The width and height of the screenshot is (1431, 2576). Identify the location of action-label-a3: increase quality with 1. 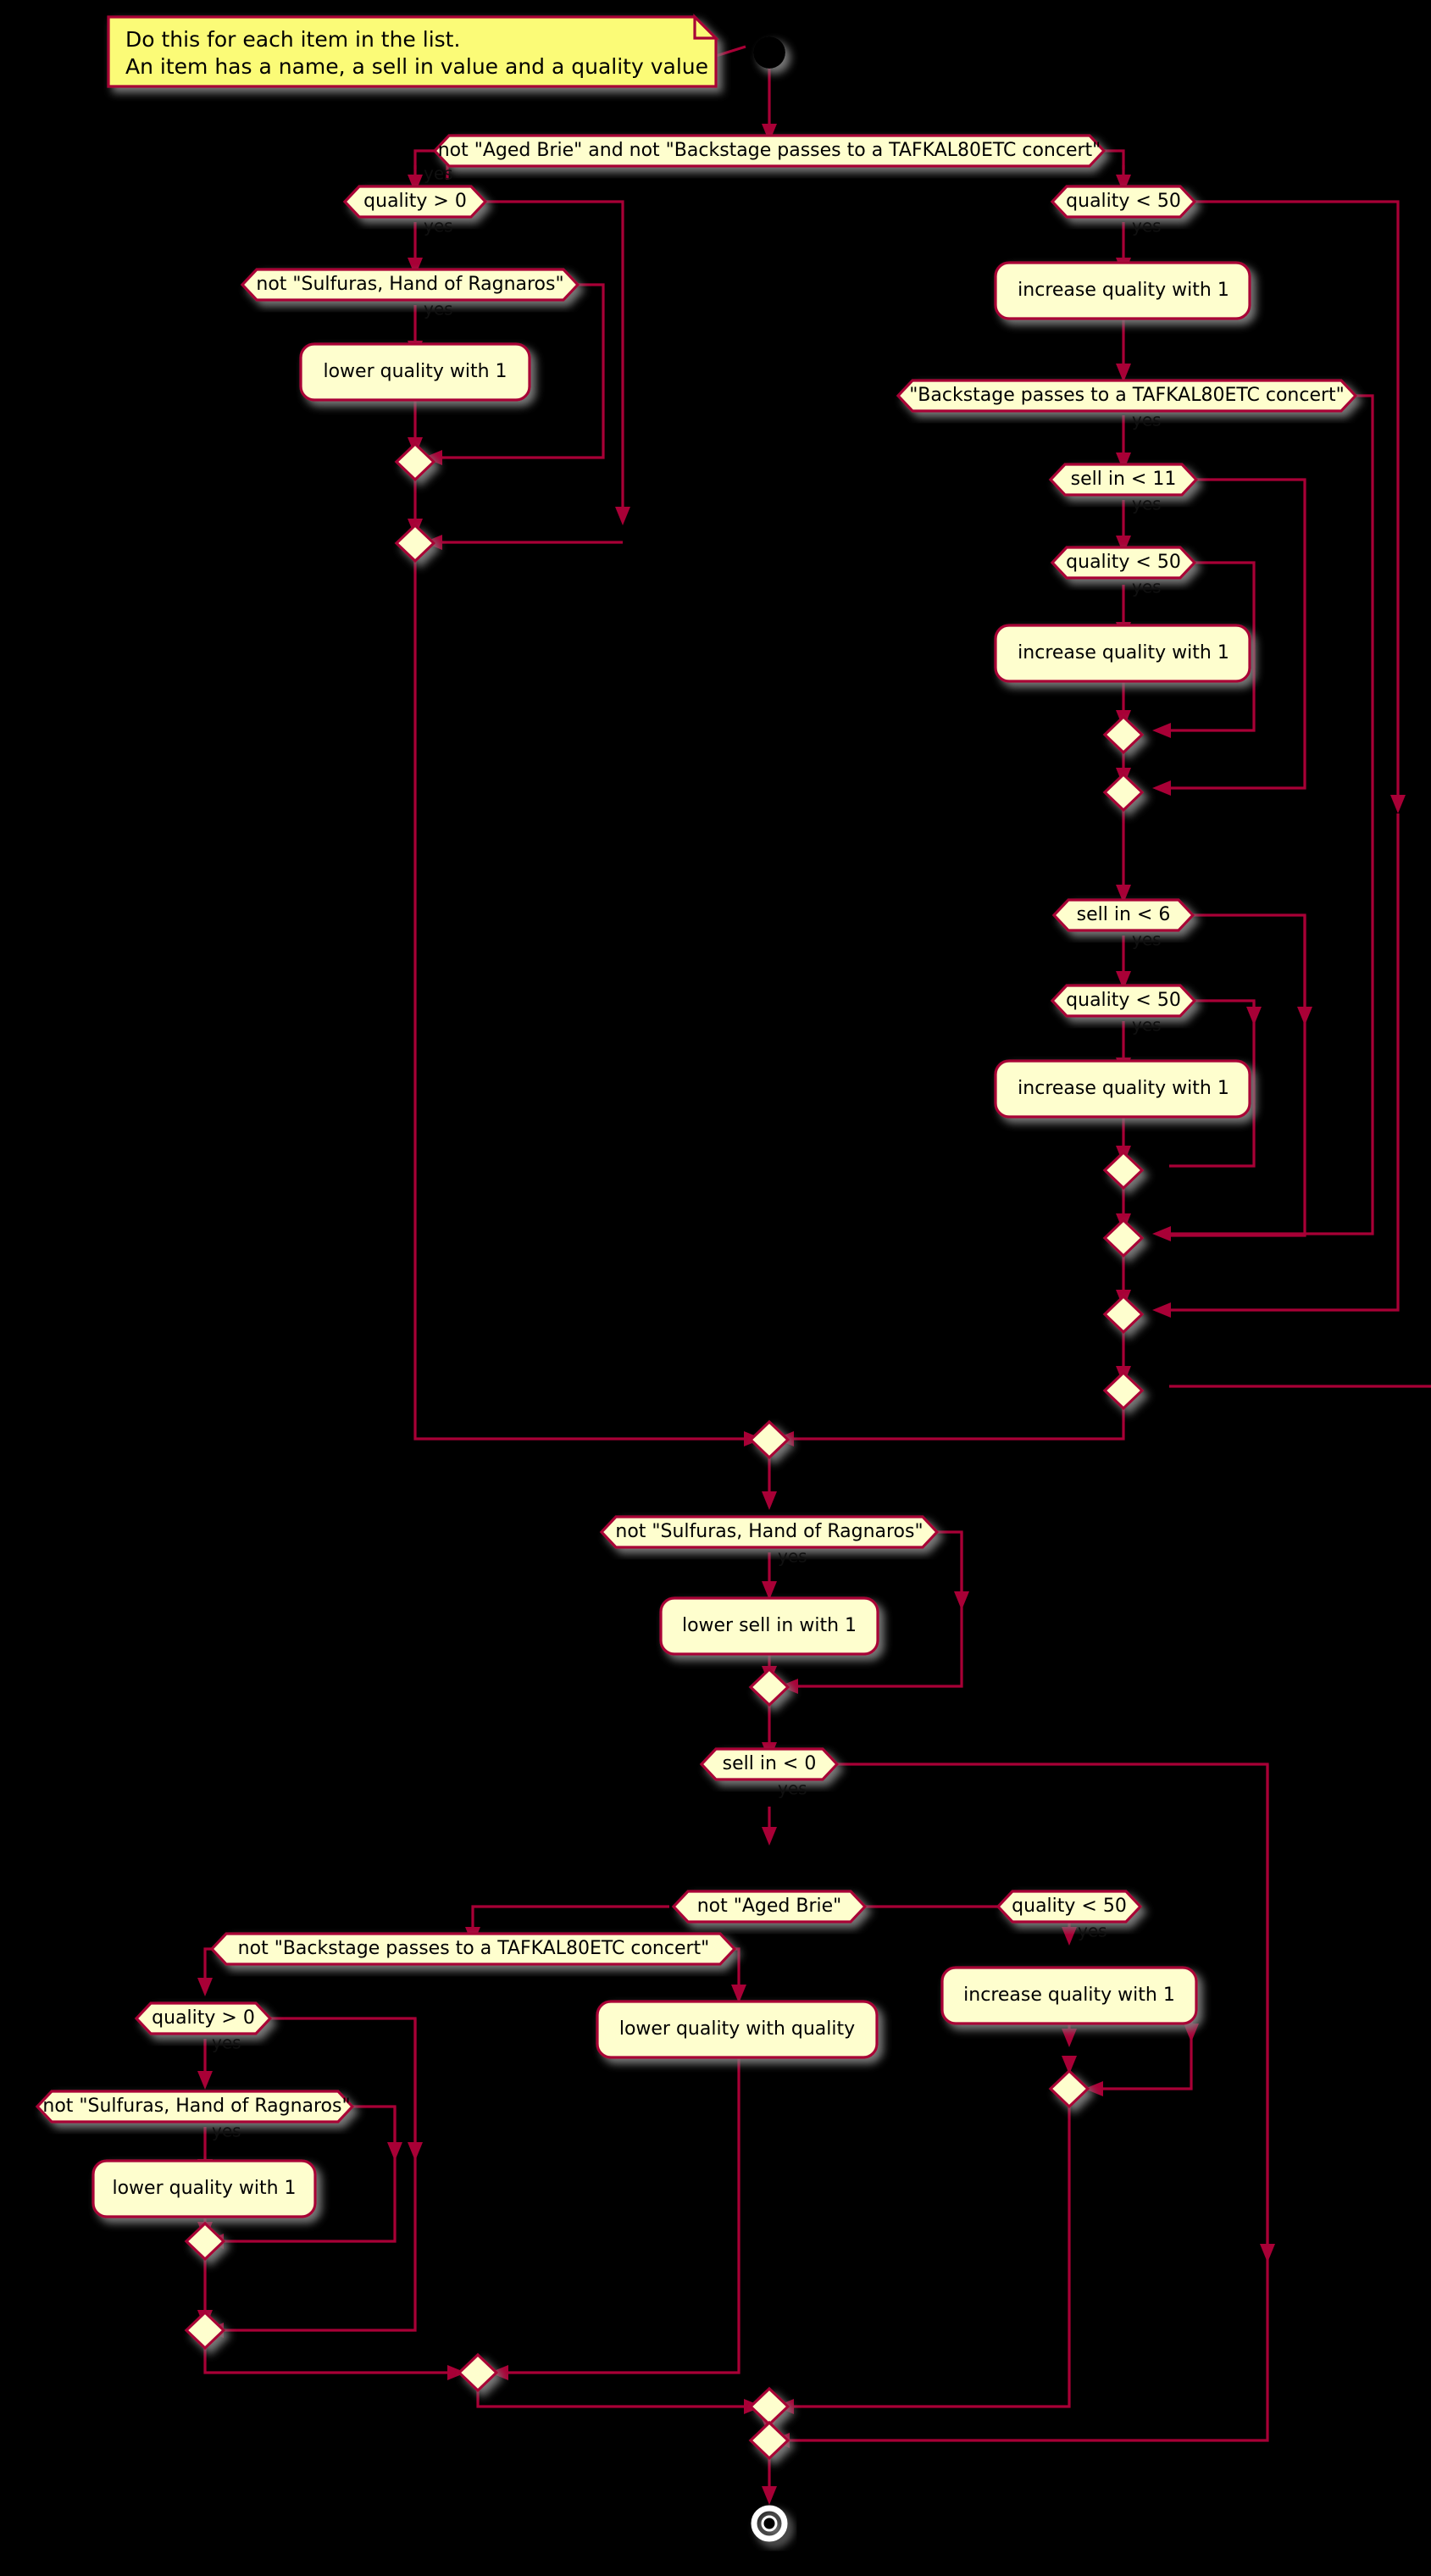
(1123, 652).